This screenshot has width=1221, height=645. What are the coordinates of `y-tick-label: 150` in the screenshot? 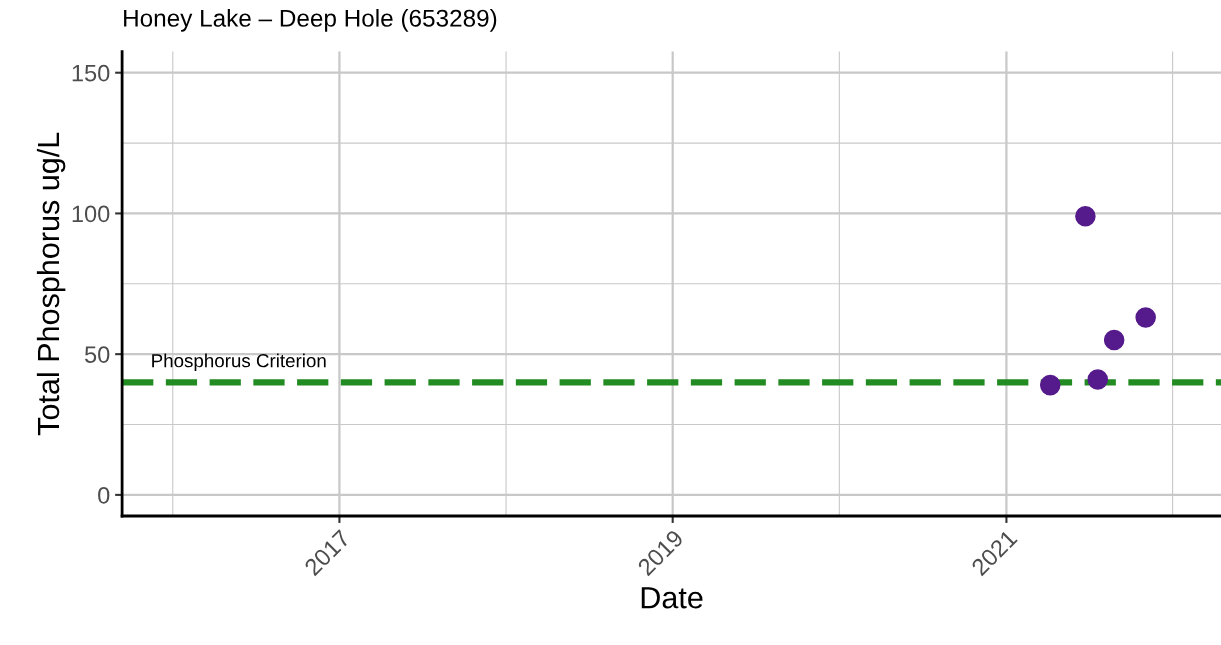 It's located at (91, 73).